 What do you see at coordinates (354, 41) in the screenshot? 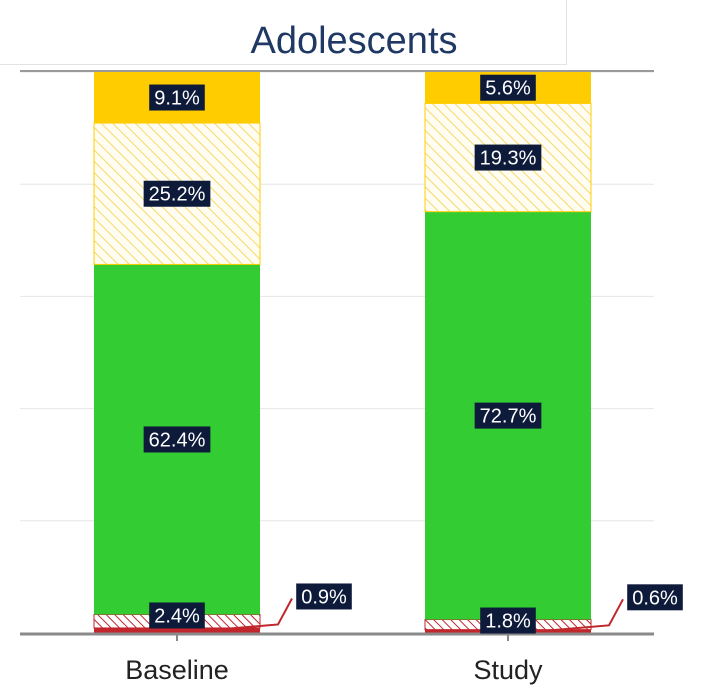
I see `chart-title: Adolescents` at bounding box center [354, 41].